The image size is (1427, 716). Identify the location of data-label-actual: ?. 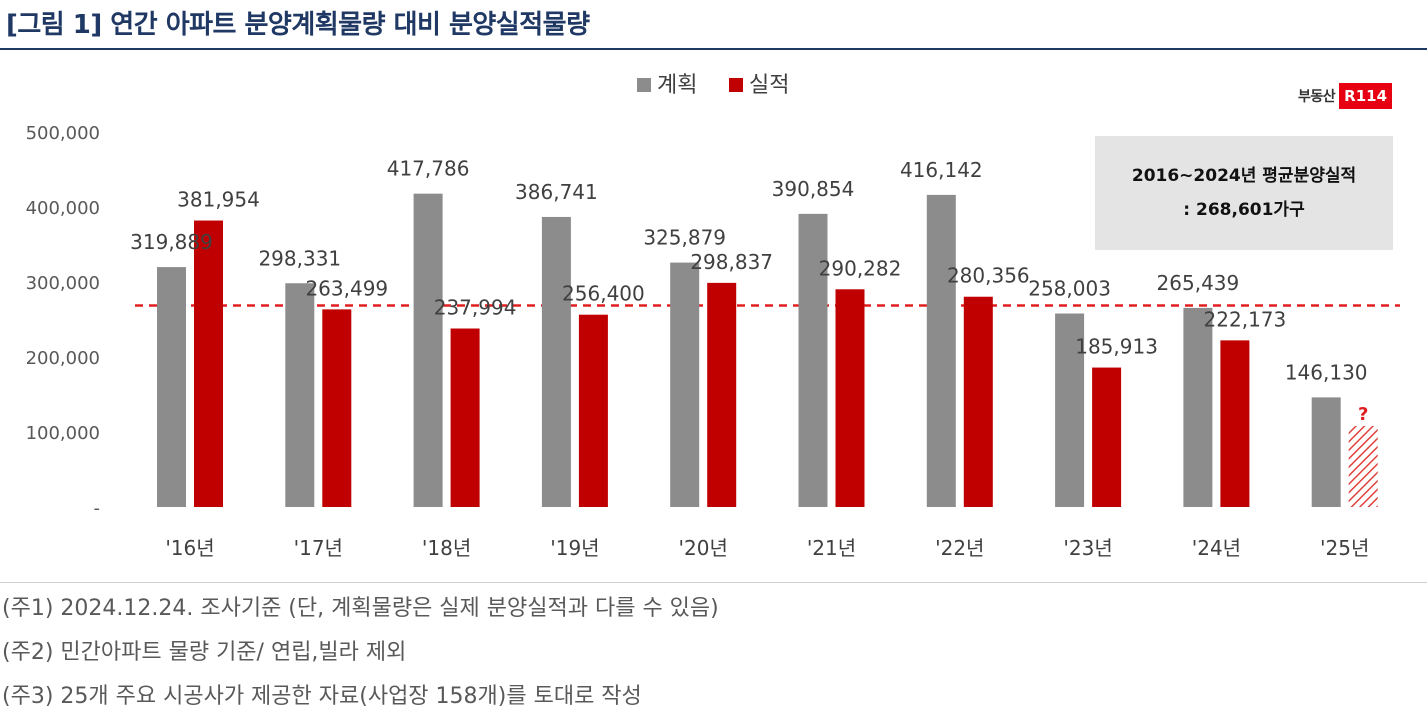
(1363, 414).